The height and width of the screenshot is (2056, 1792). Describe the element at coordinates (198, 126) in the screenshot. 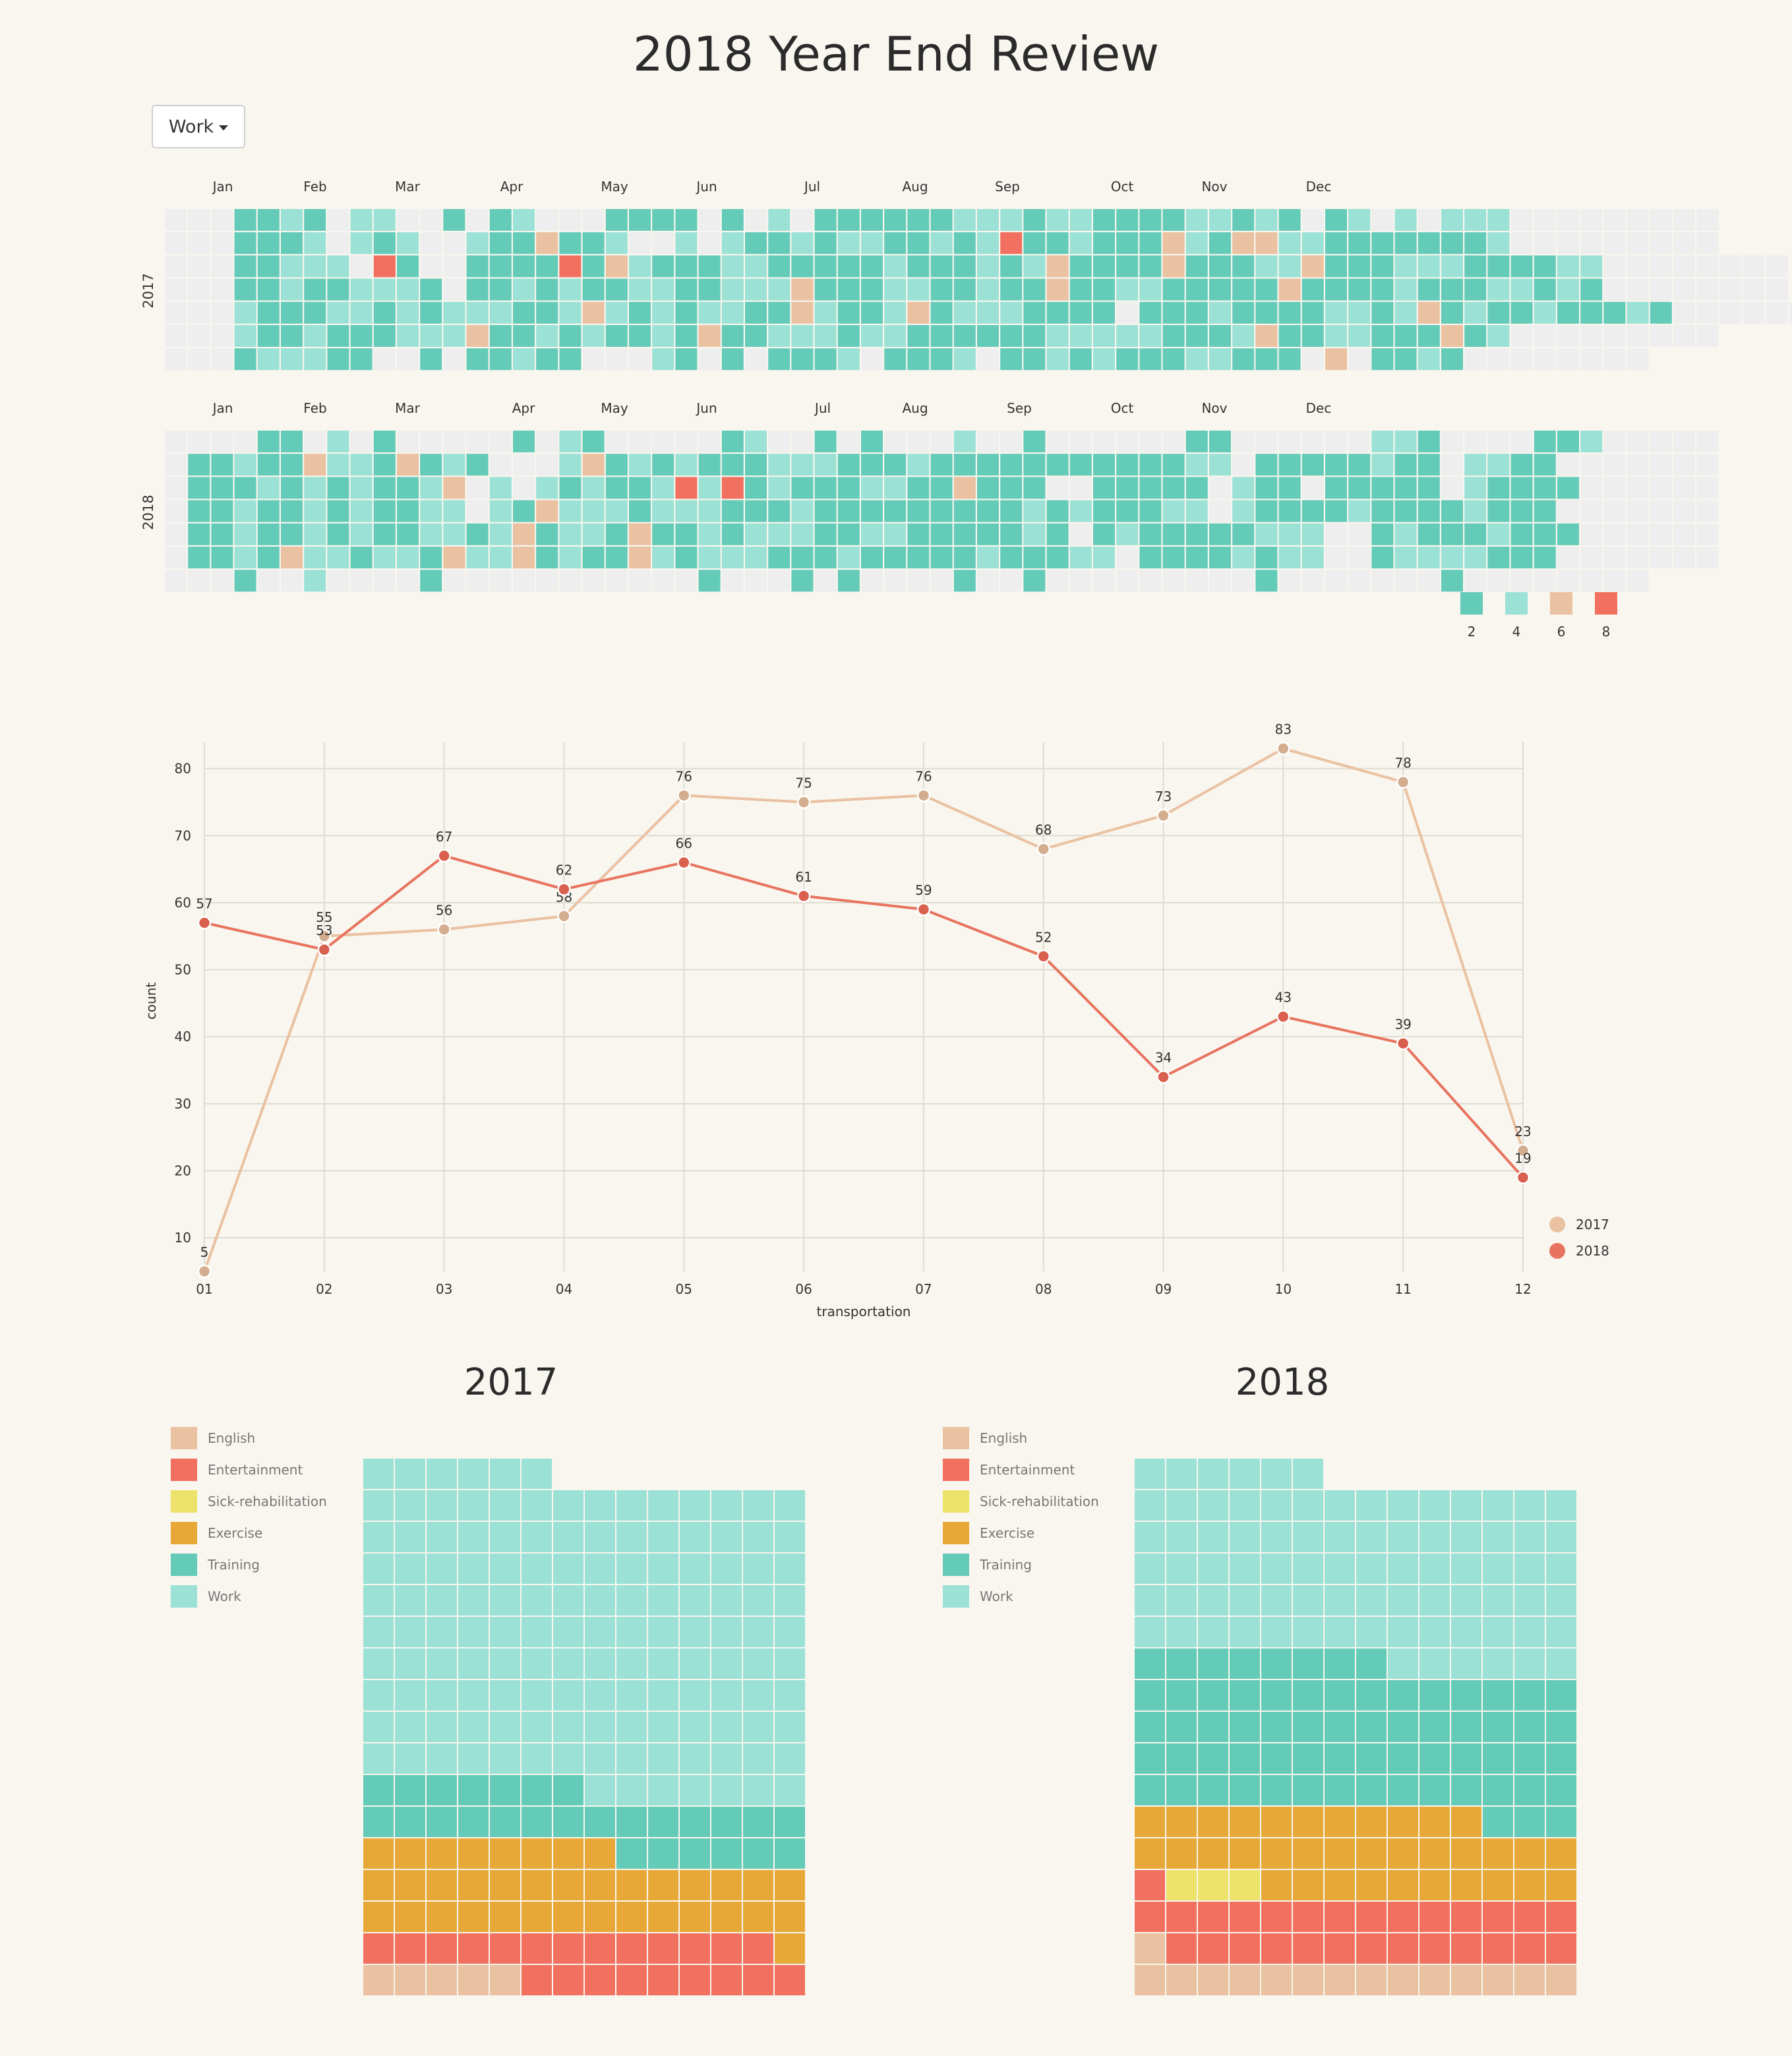

I see `category-dropdown: Work` at that location.